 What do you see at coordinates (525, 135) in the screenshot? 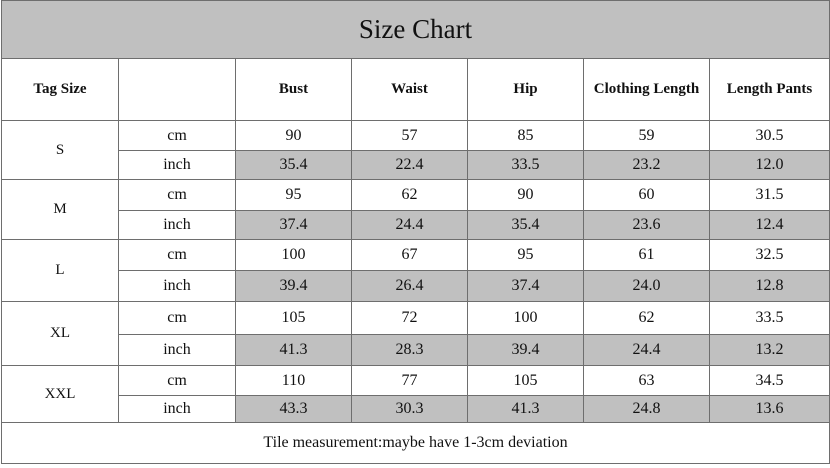
I see `hip-value: 85` at bounding box center [525, 135].